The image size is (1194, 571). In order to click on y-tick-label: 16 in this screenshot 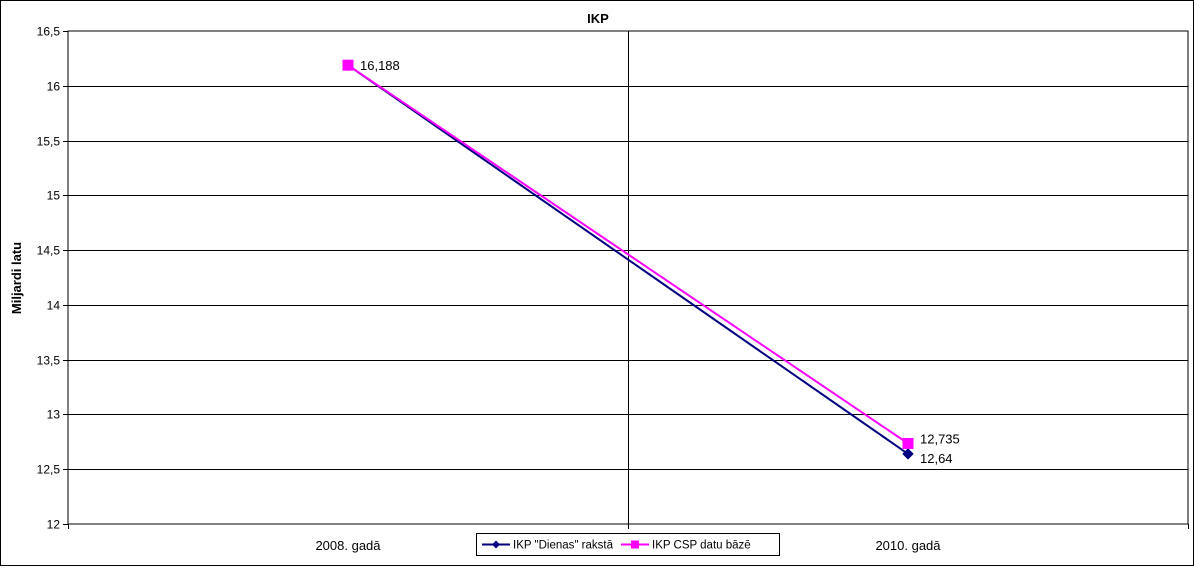, I will do `click(54, 87)`.